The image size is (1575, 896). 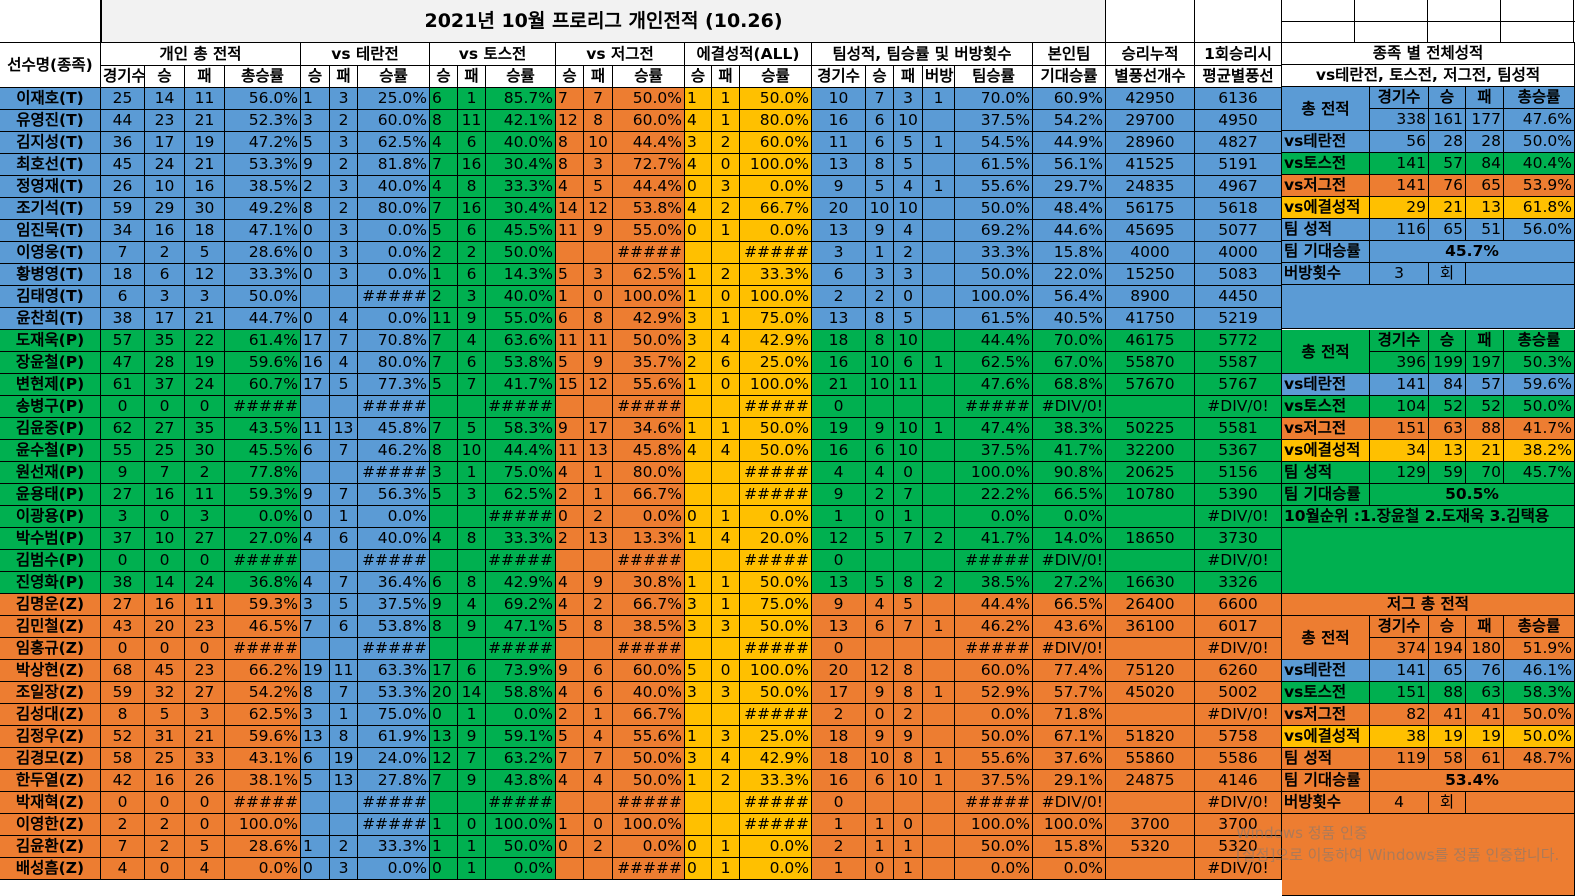 I want to click on data-cell: 26, so click(x=205, y=781).